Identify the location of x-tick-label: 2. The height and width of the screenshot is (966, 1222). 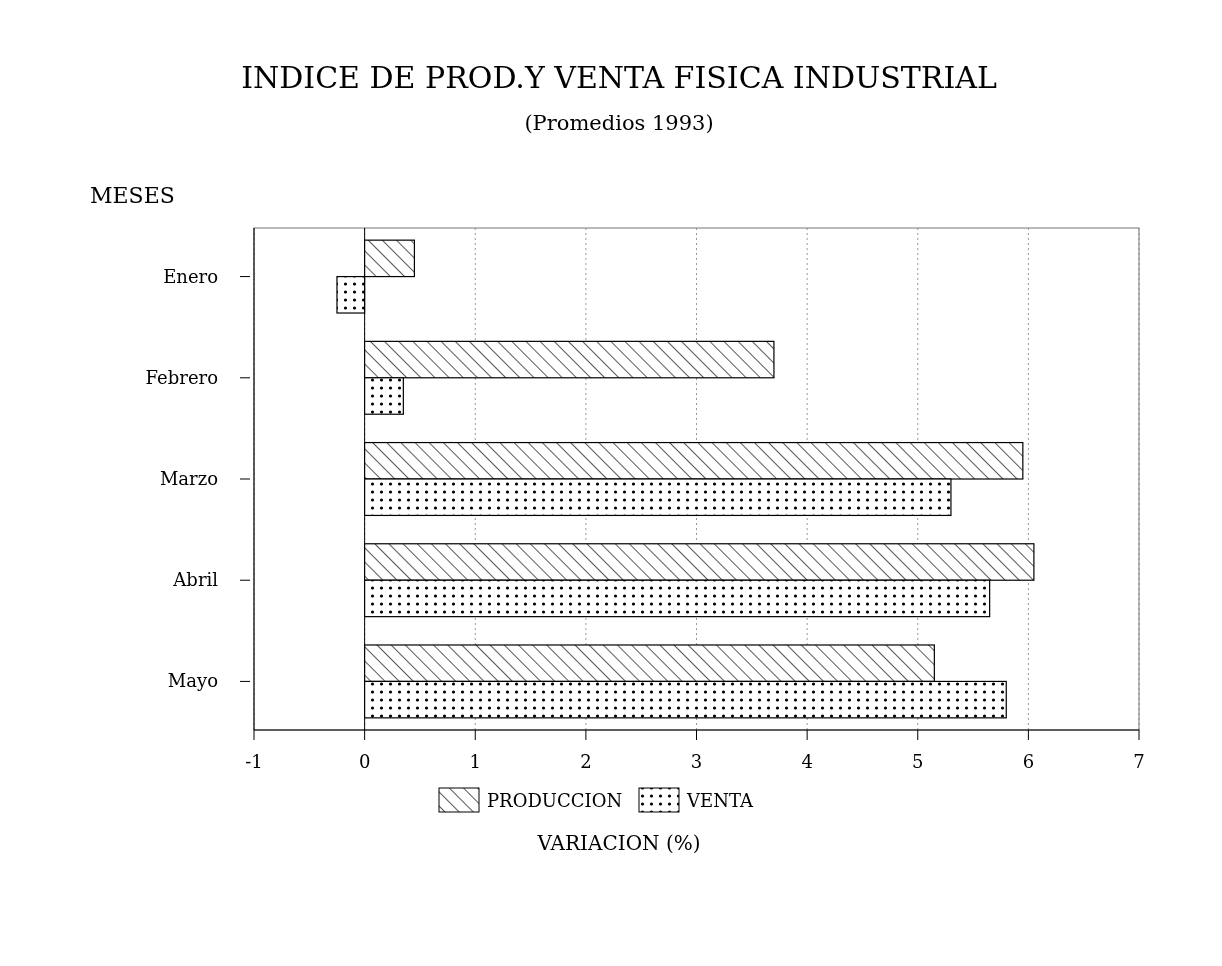
(586, 761).